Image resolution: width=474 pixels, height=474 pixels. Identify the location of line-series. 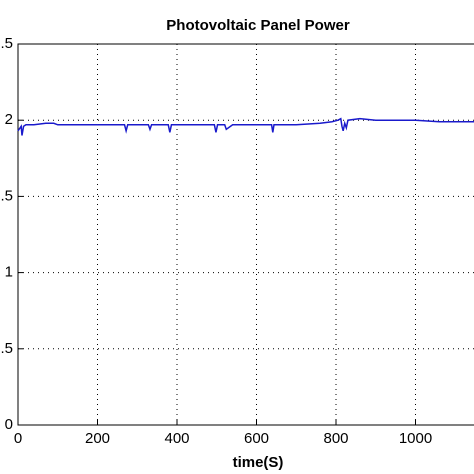
(245, 126).